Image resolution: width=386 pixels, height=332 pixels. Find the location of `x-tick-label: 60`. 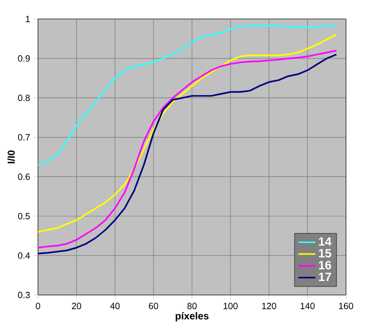

x-tick-label: 60 is located at coordinates (153, 306).